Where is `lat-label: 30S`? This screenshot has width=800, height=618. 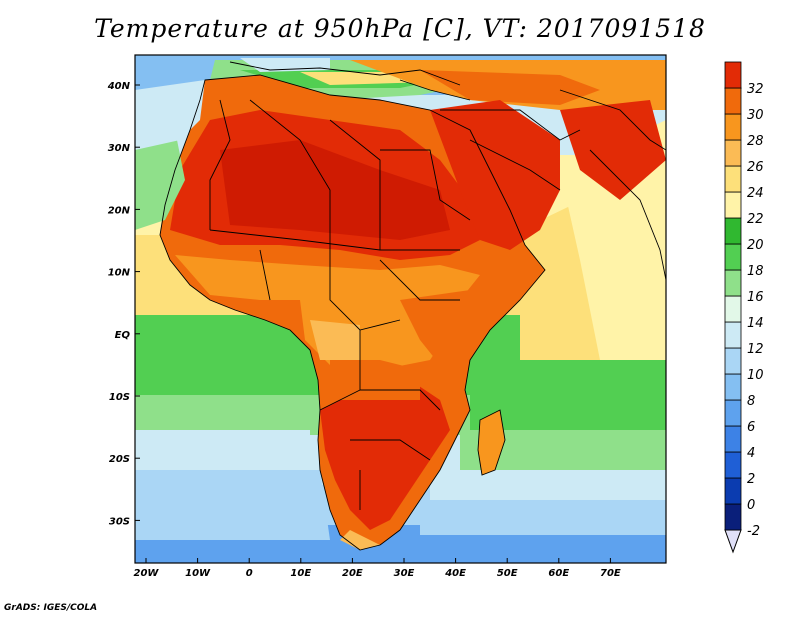
lat-label: 30S is located at coordinates (119, 521).